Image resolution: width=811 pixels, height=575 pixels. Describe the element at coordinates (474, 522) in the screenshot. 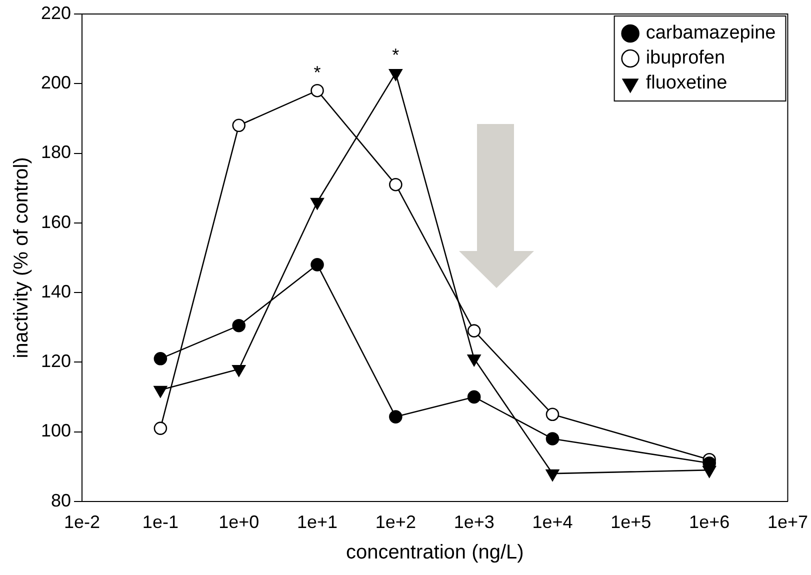

I see `x-tick-label: 1e+3` at that location.